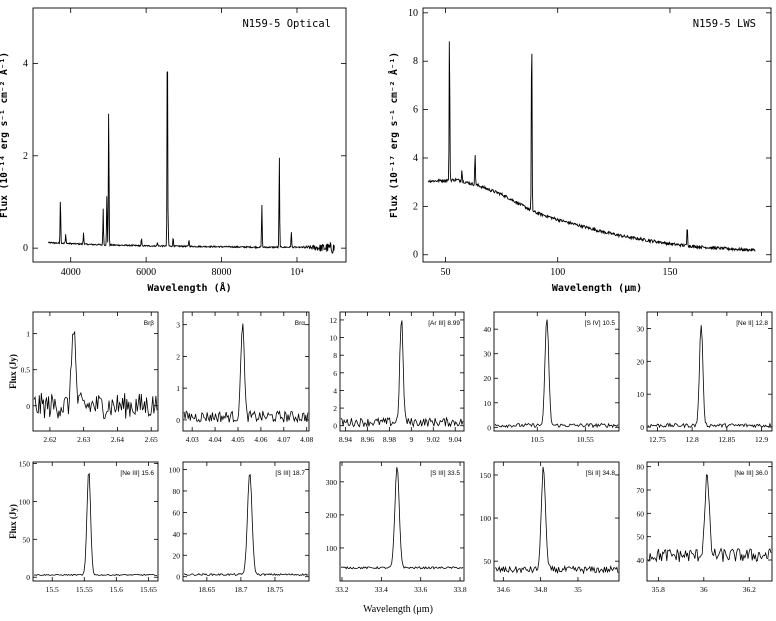 The height and width of the screenshot is (621, 776). I want to click on line-label: Brα, so click(300, 323).